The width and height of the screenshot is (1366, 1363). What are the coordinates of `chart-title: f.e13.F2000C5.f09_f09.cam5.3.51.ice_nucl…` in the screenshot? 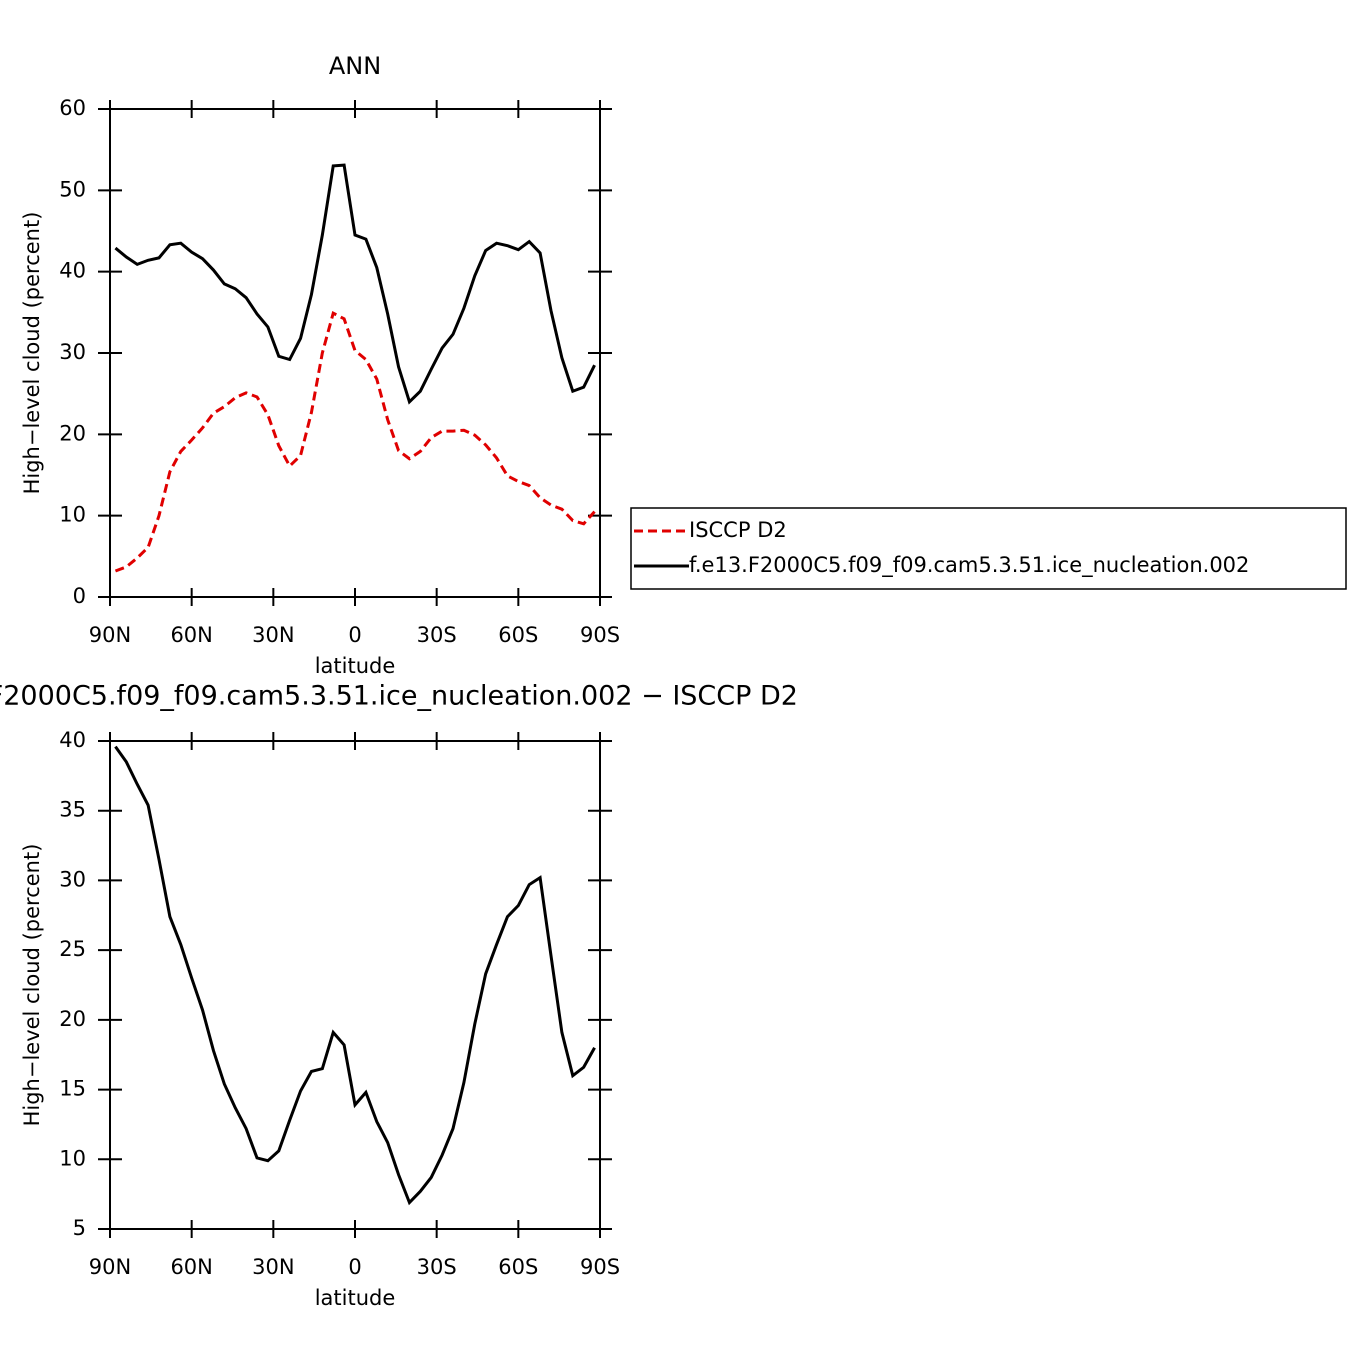 It's located at (399, 696).